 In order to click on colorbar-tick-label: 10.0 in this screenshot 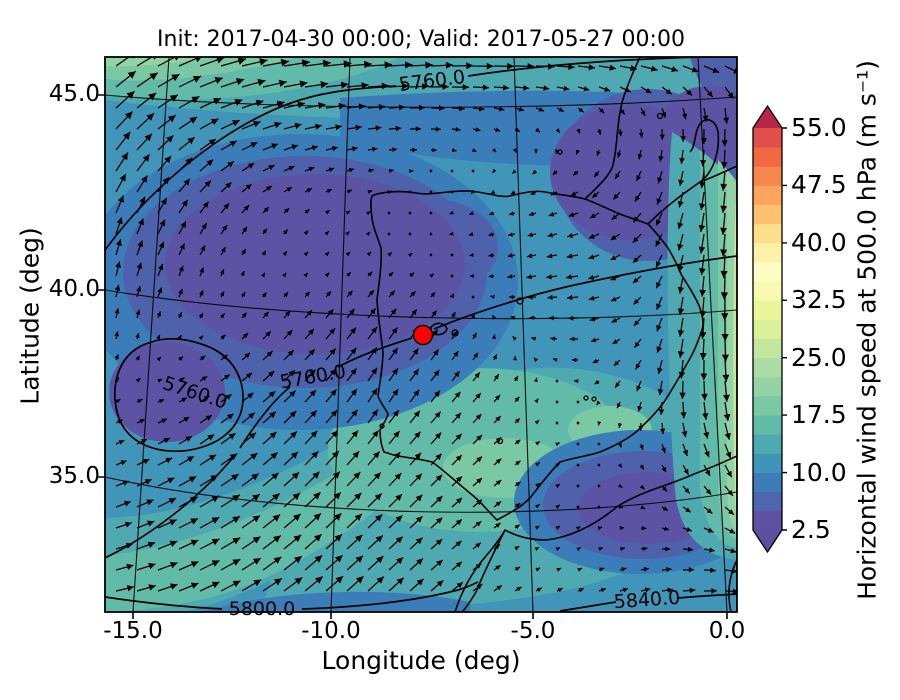, I will do `click(819, 472)`.